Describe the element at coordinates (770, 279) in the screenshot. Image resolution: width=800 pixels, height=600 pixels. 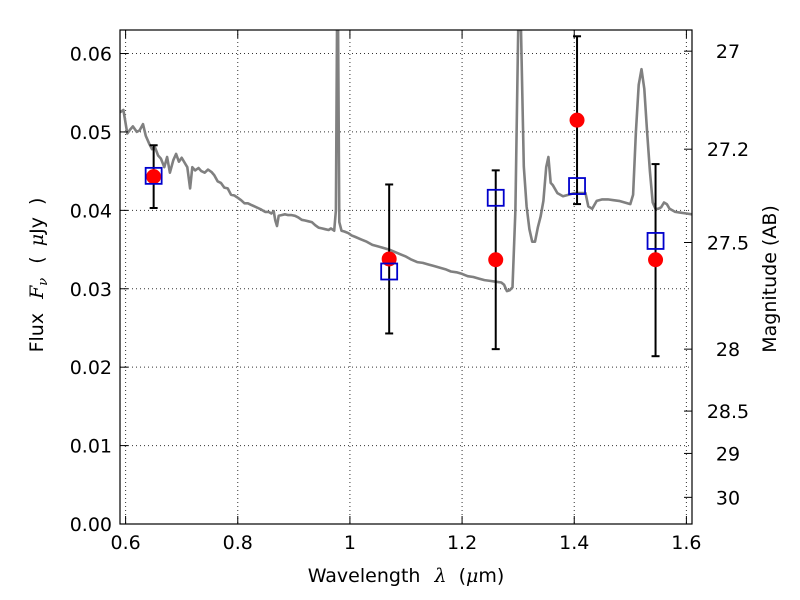
I see `y2-axis-title: Magnitude (AB)` at that location.